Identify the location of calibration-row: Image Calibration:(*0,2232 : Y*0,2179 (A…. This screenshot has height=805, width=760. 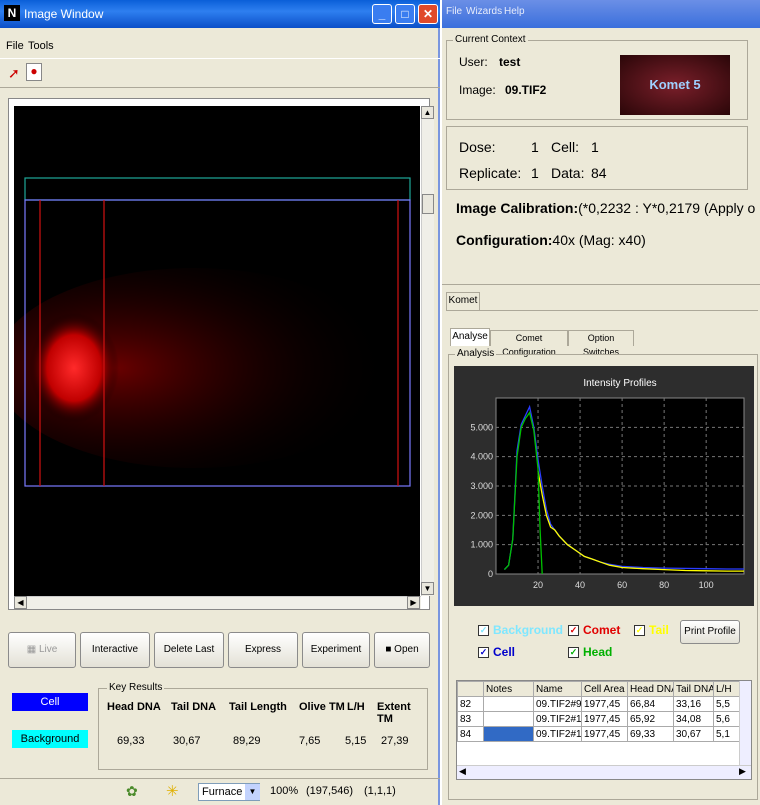
(606, 212).